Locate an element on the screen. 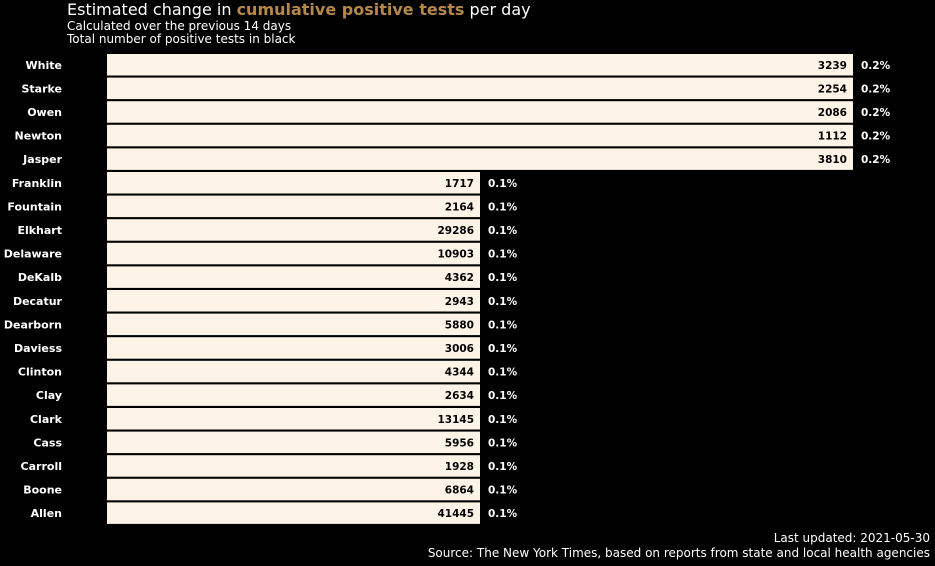 The width and height of the screenshot is (935, 566). category-label: Clay is located at coordinates (49, 395).